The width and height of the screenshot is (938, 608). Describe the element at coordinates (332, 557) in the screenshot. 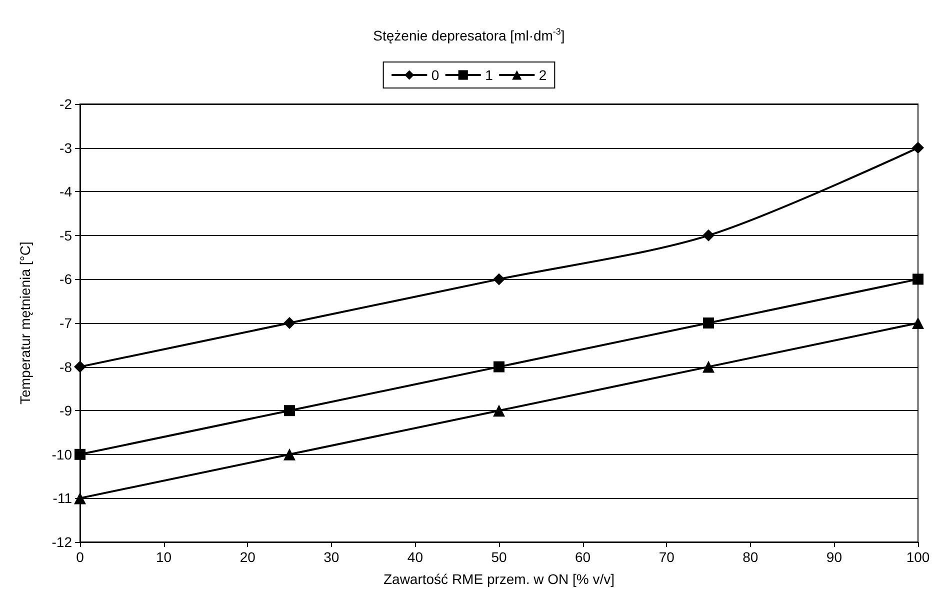

I see `x-tick-label: 30` at that location.